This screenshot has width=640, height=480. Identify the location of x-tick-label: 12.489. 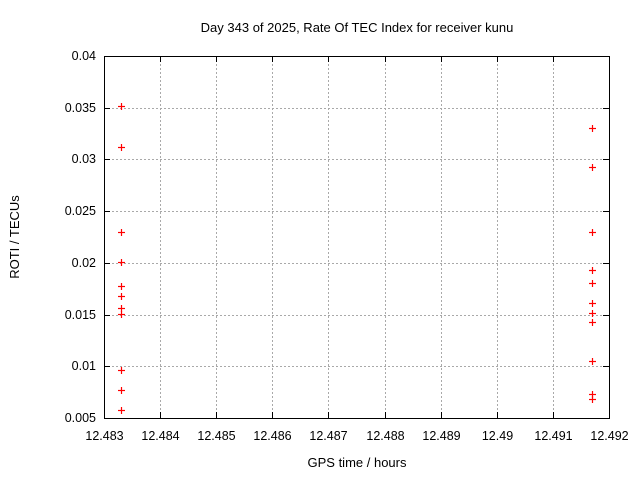
(441, 436).